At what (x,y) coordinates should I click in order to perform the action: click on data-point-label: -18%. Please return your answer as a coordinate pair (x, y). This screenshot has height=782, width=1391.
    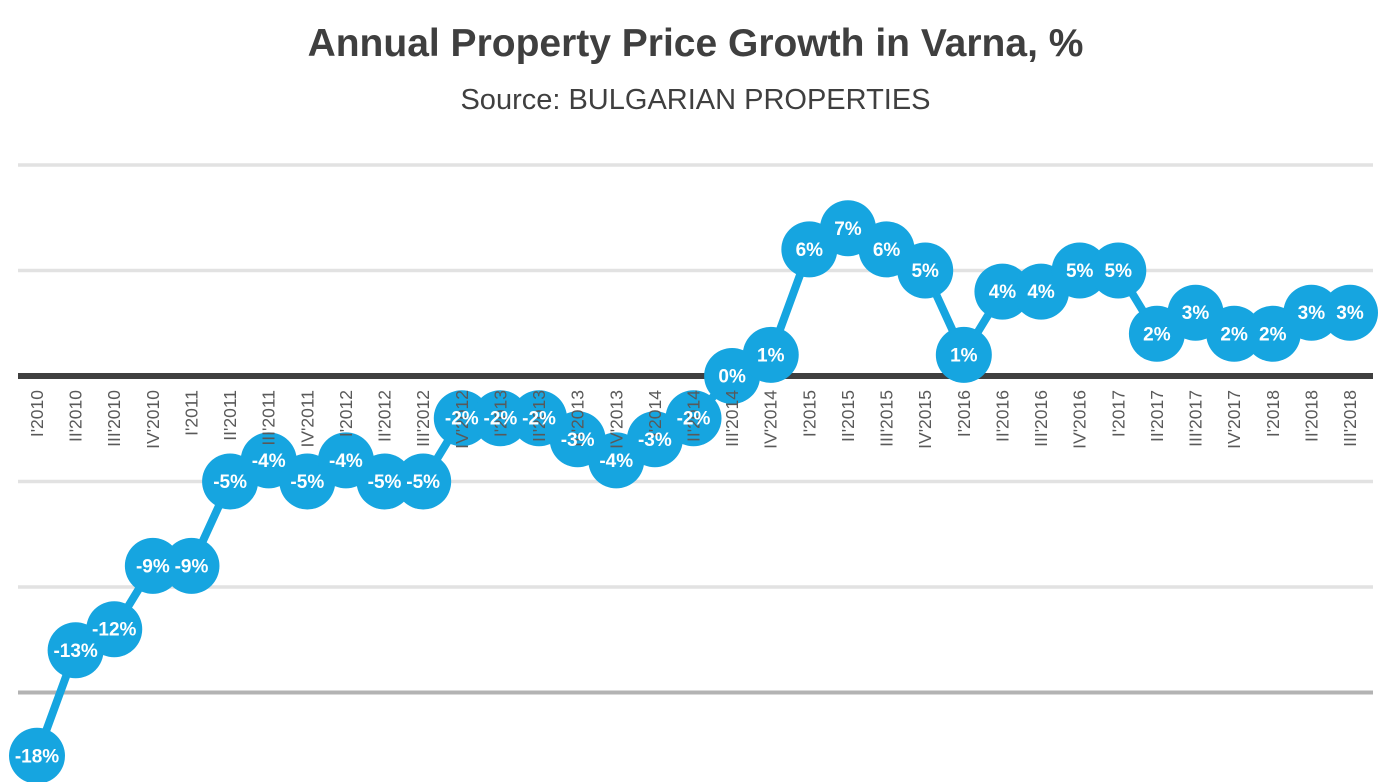
    Looking at the image, I should click on (37, 756).